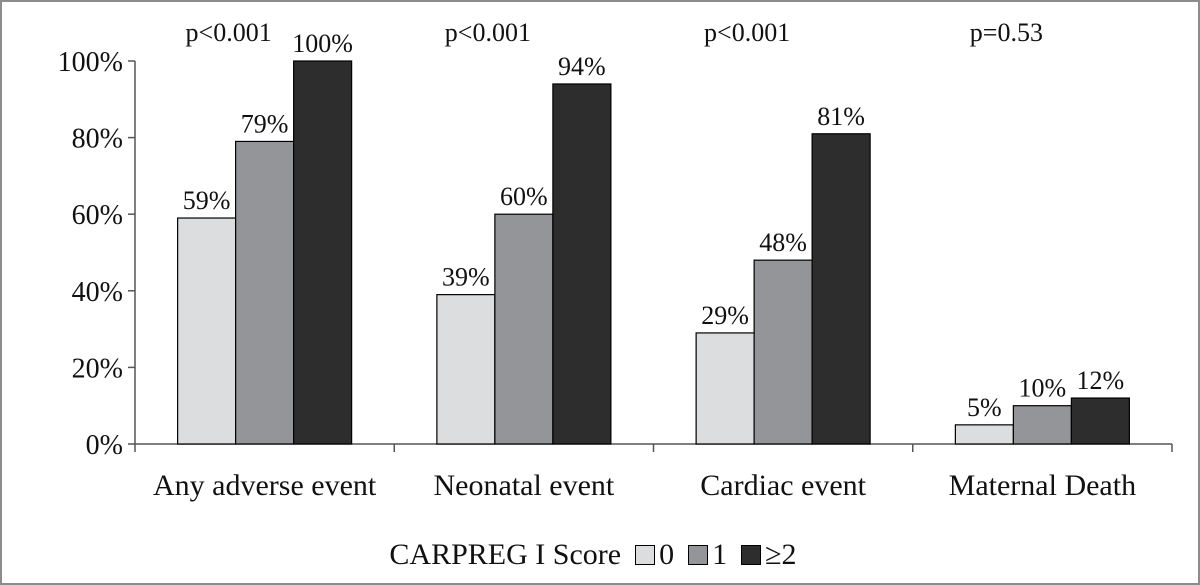 The width and height of the screenshot is (1200, 585). What do you see at coordinates (90, 62) in the screenshot?
I see `y-tick-label: 100%` at bounding box center [90, 62].